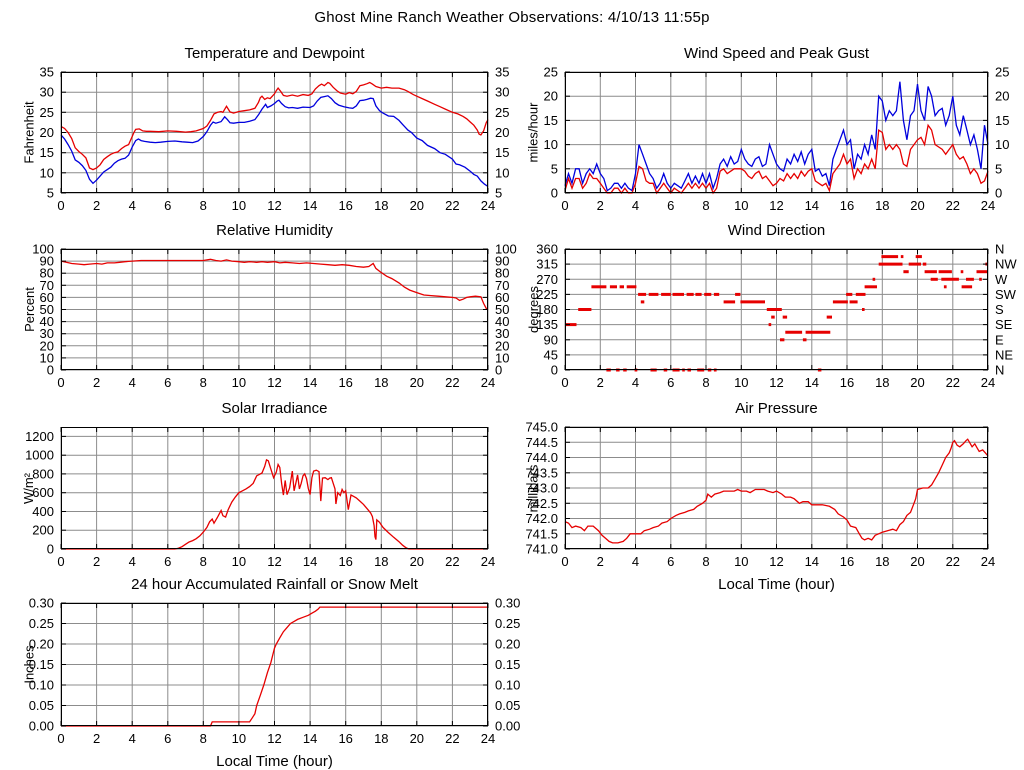 This screenshot has width=1024, height=770. What do you see at coordinates (547, 309) in the screenshot?
I see `svg-text: 180` at bounding box center [547, 309].